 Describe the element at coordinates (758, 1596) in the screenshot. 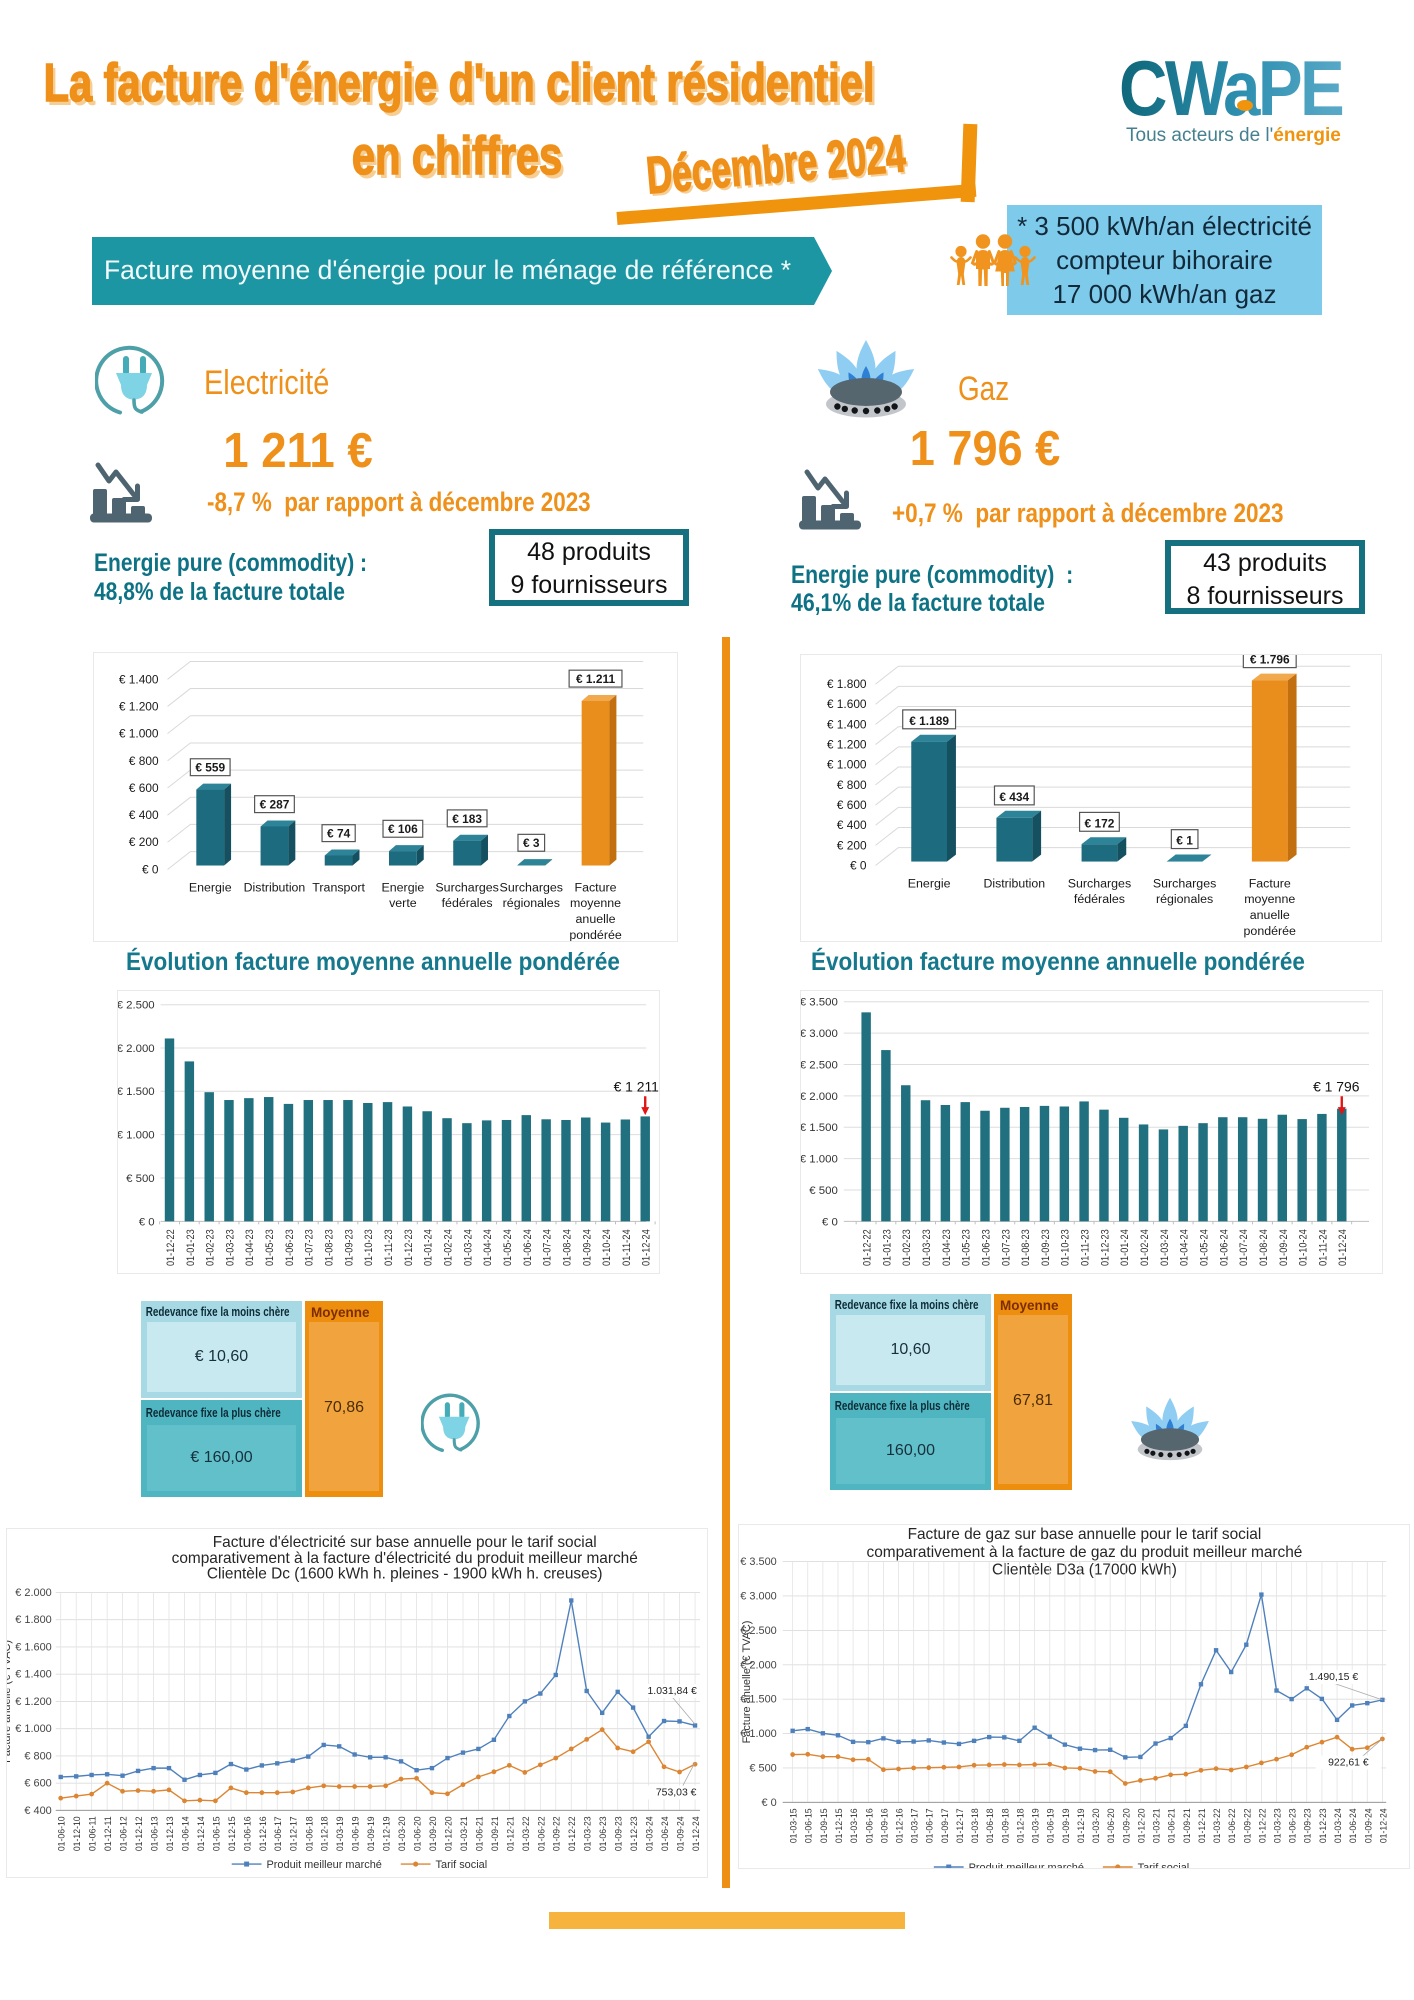

I see `svg-text: € 3.000` at that location.